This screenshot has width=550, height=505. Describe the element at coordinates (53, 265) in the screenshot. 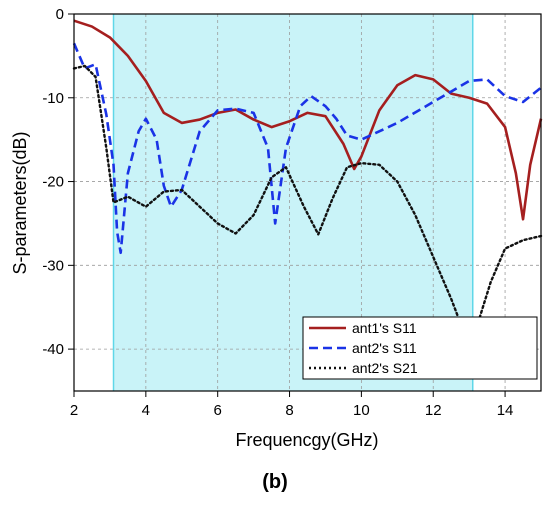

I see `y-tick-label-3: -30` at that location.